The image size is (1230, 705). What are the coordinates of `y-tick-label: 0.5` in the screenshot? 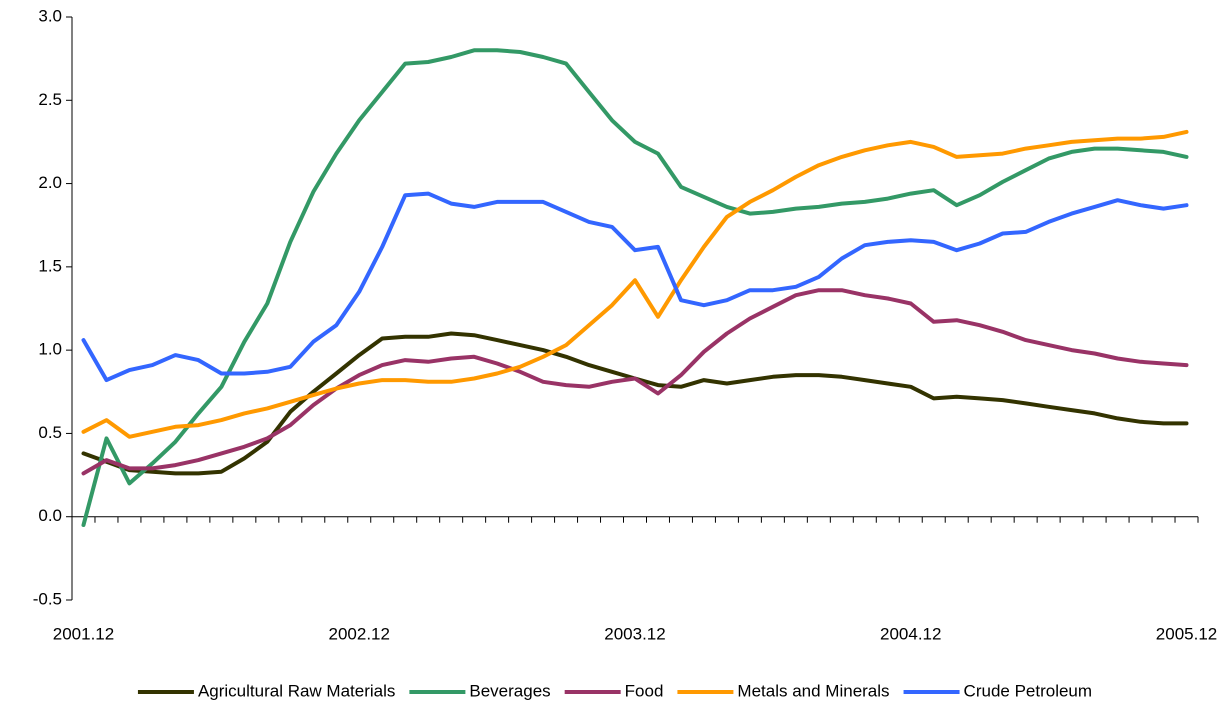 It's located at (50, 432).